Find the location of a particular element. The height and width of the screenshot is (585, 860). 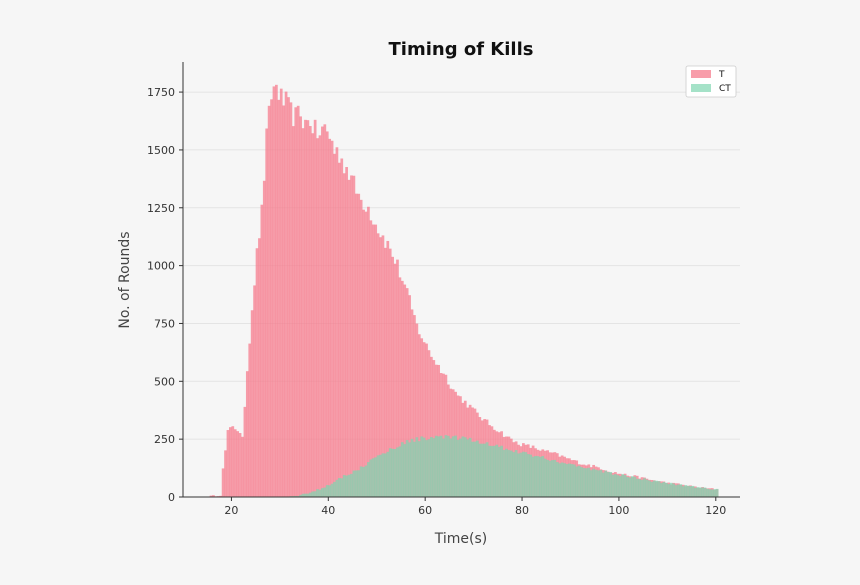

y-tick-label: 500 is located at coordinates (164, 381).